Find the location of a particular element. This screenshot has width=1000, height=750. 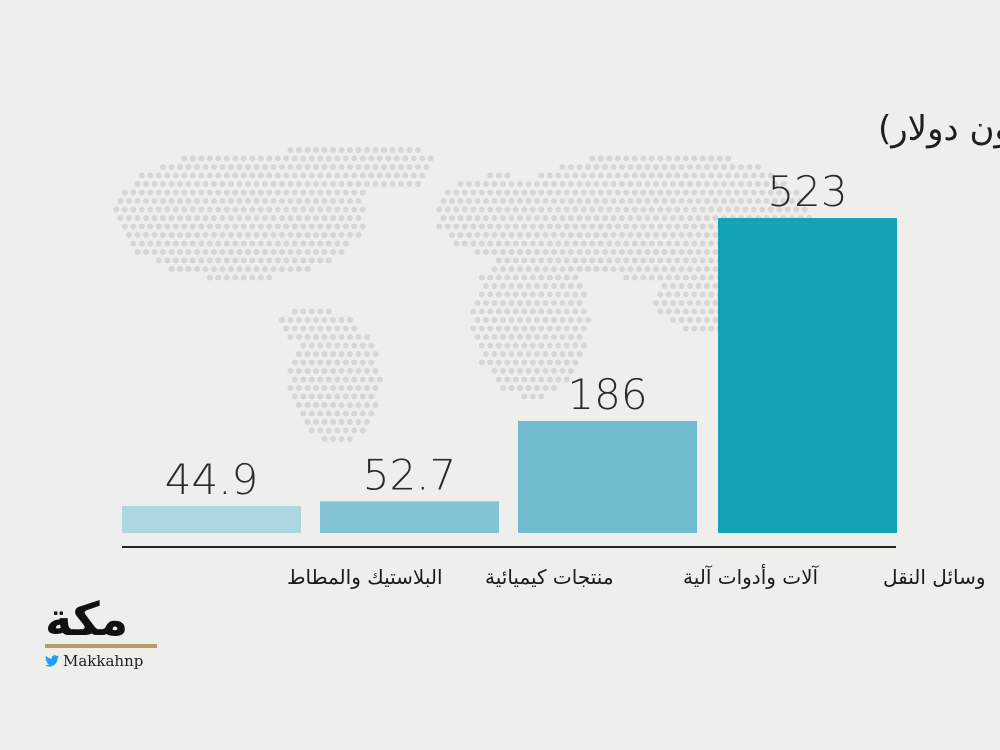

makkah-logo: مكة Makkahnp is located at coordinates (105, 633).